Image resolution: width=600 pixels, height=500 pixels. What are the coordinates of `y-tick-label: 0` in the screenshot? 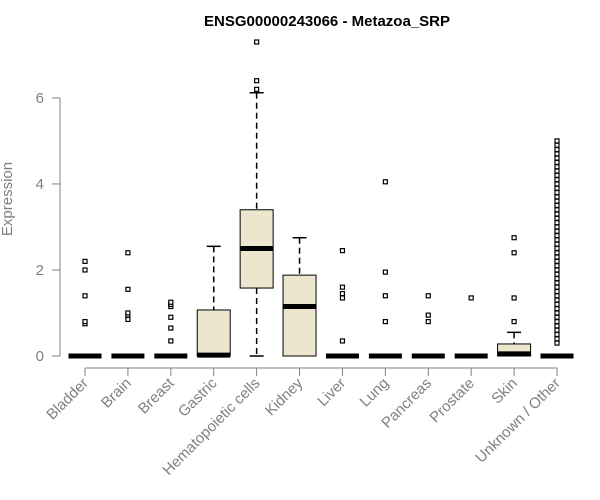 It's located at (40, 356).